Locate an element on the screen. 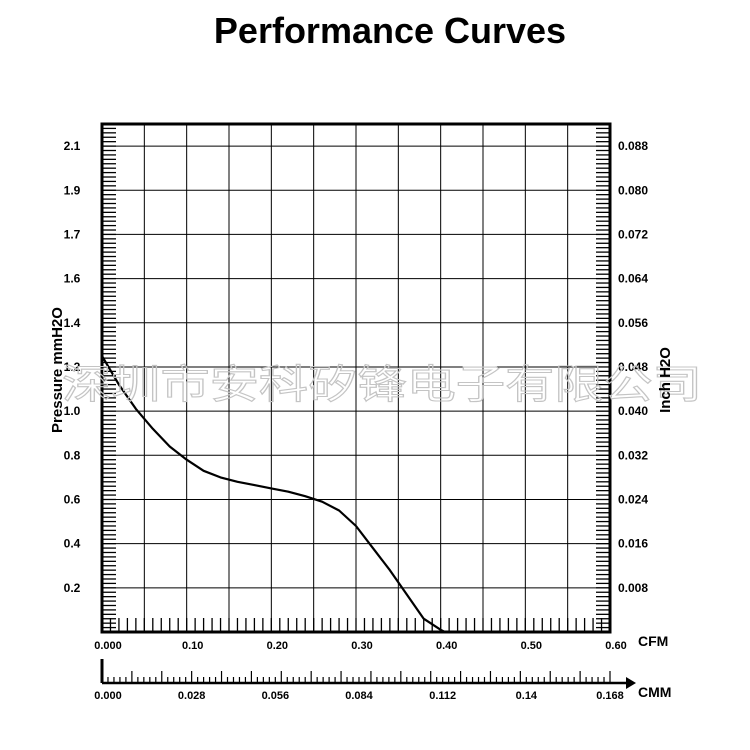  cmm-tick-label: 0.168 is located at coordinates (610, 696).